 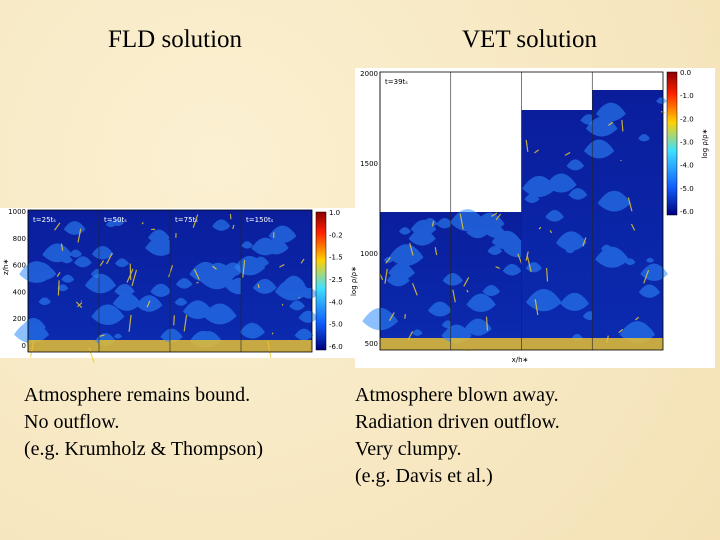 What do you see at coordinates (19, 239) in the screenshot?
I see `y-tick-label: 800` at bounding box center [19, 239].